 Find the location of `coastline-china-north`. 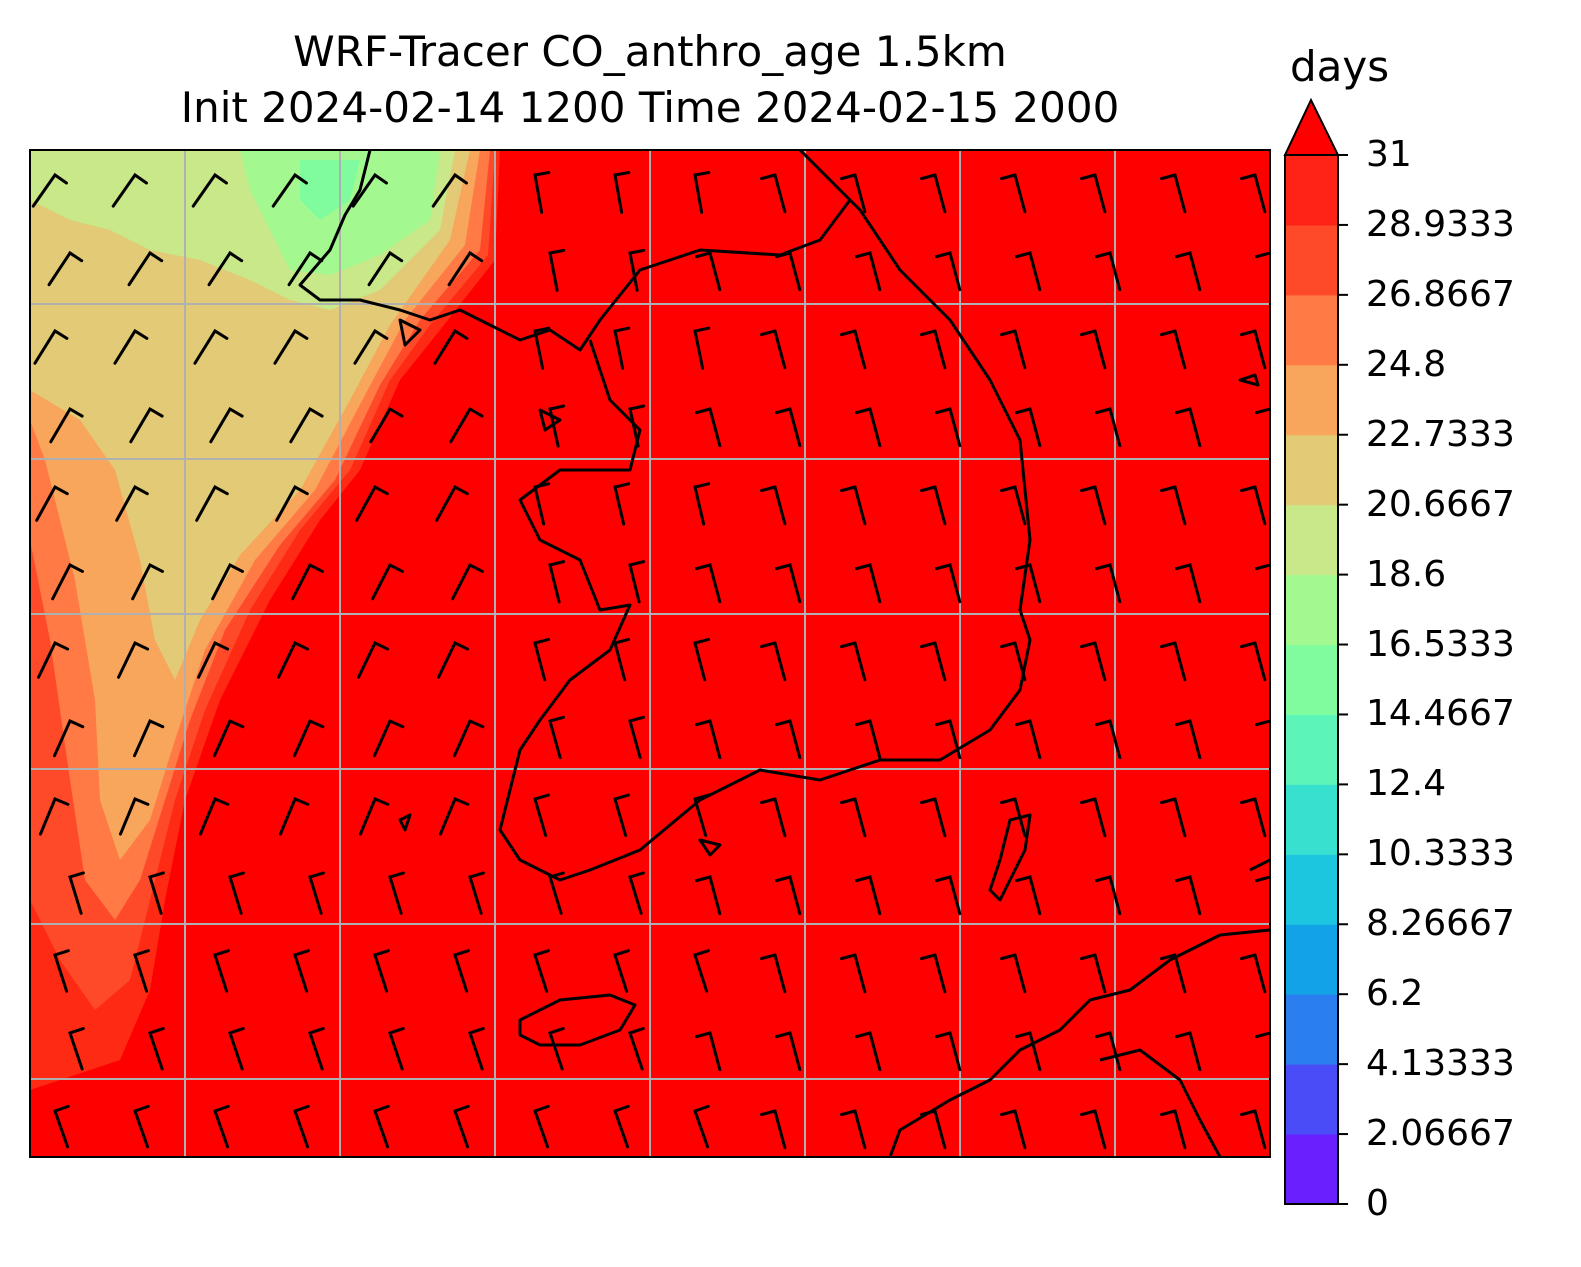

coastline-china-north is located at coordinates (575, 251).